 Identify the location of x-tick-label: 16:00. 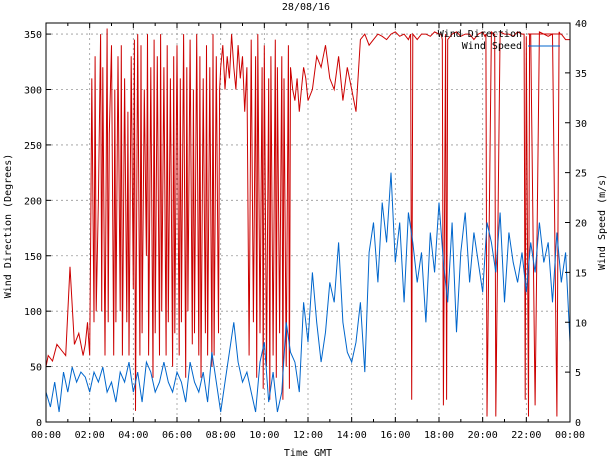
(395, 435).